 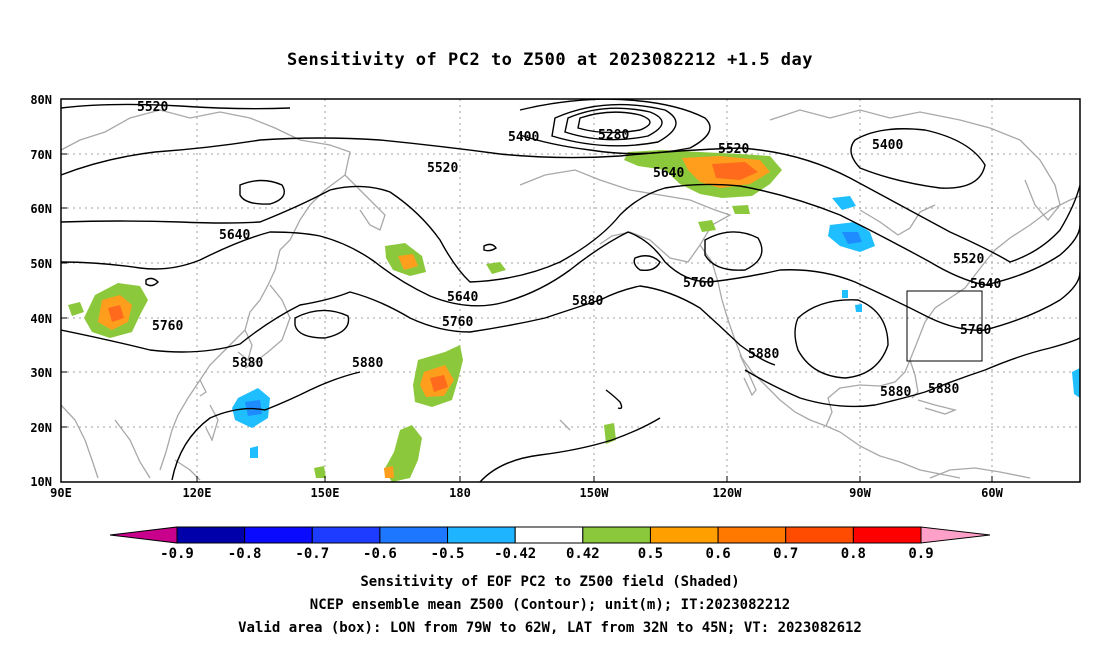 I want to click on lon-axis-labels: 90E 120E 150E 180 150W 120W 90W 60W, so click(x=526, y=493).